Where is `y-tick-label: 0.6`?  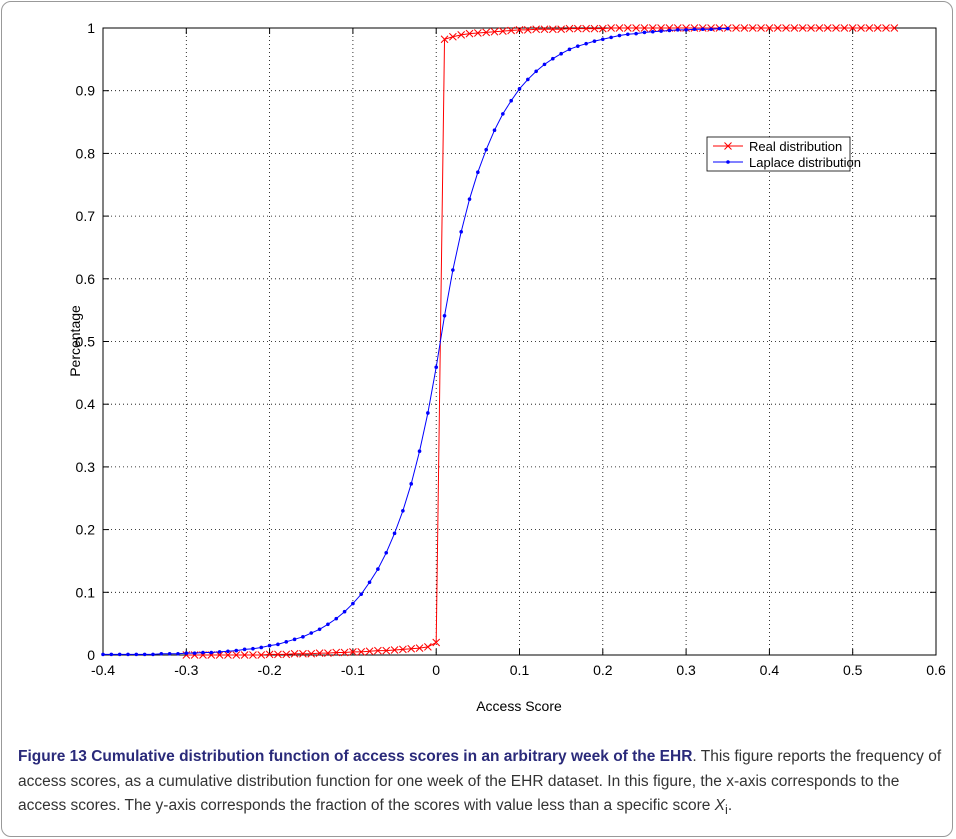
y-tick-label: 0.6 is located at coordinates (86, 279).